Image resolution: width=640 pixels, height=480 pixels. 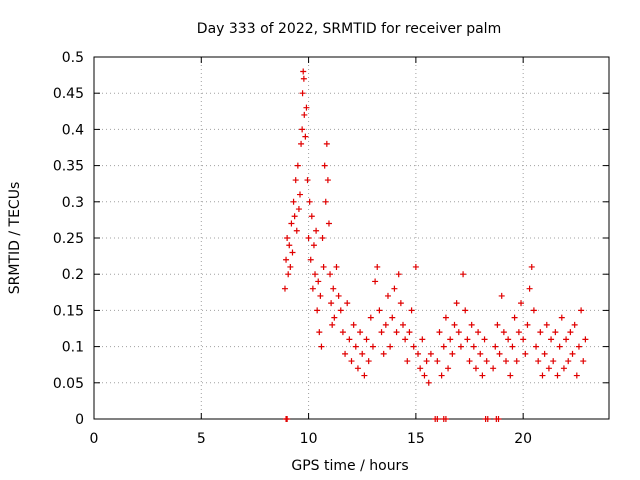 I want to click on y-tick-label: 0.45, so click(x=68, y=94).